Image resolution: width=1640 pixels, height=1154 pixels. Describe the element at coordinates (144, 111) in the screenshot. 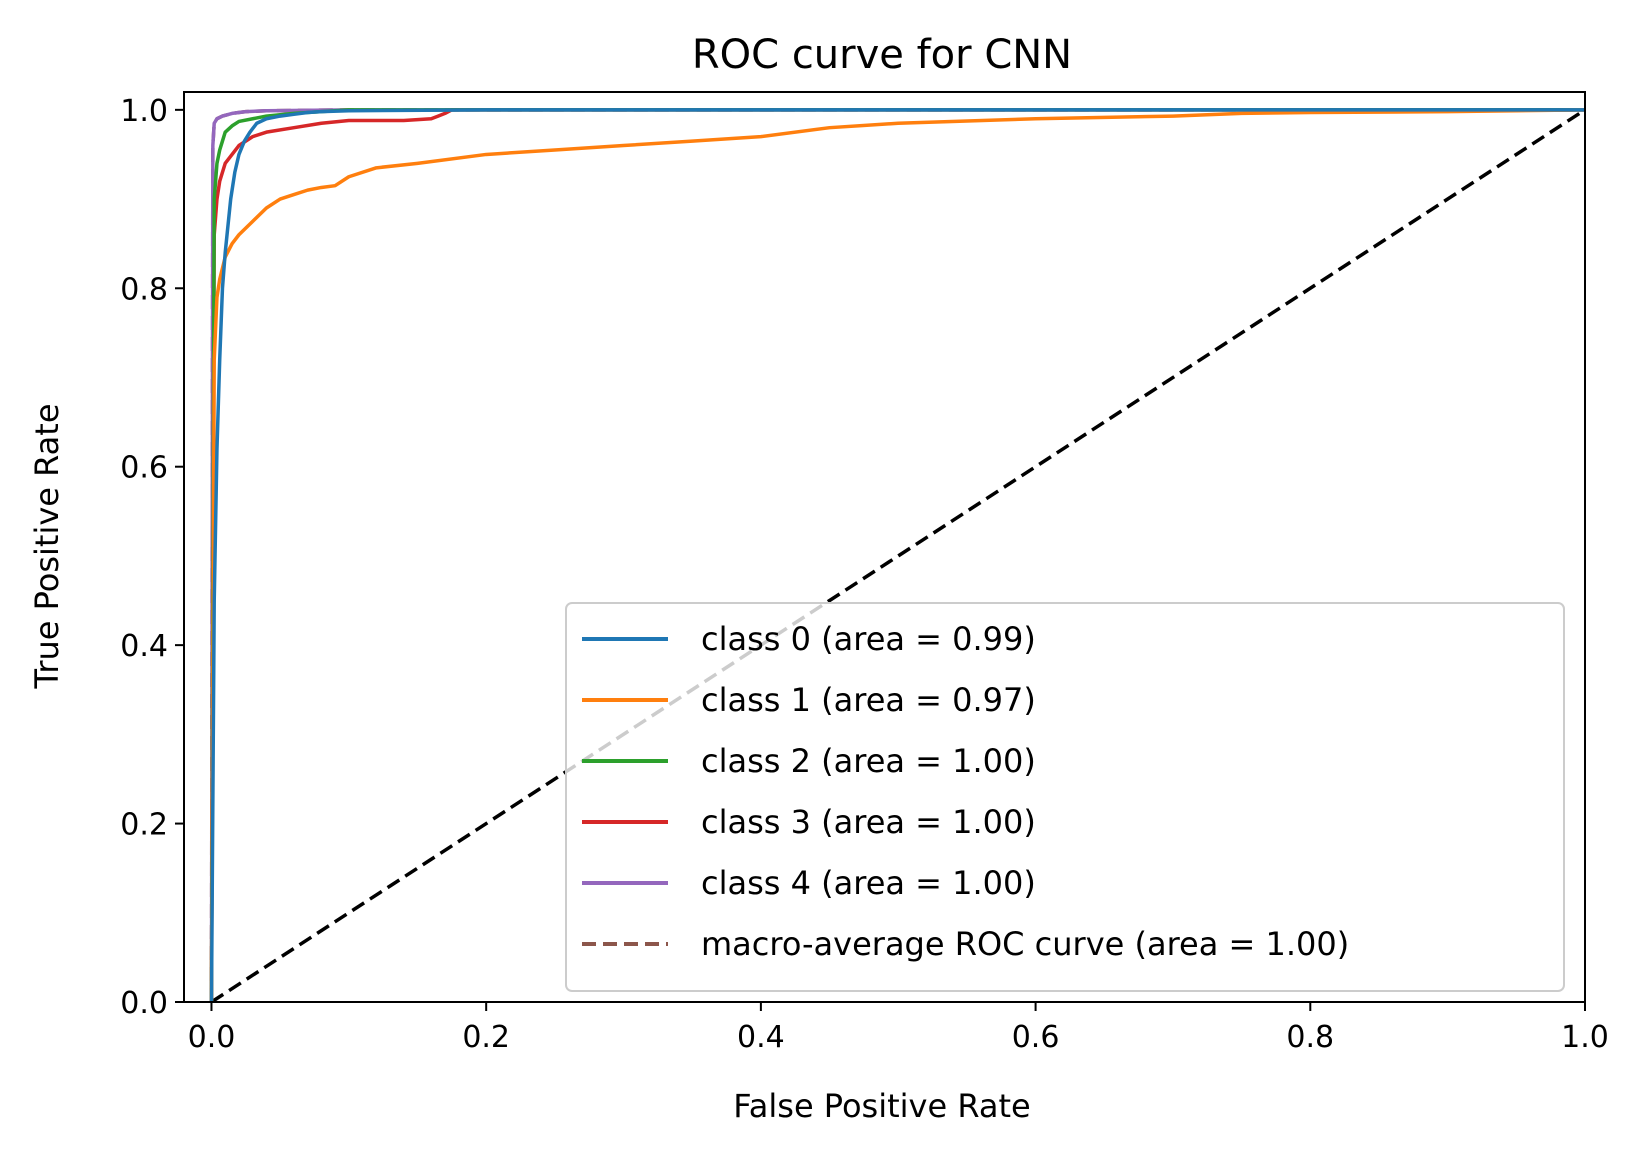

I see `y-tick-label: 1.0` at that location.